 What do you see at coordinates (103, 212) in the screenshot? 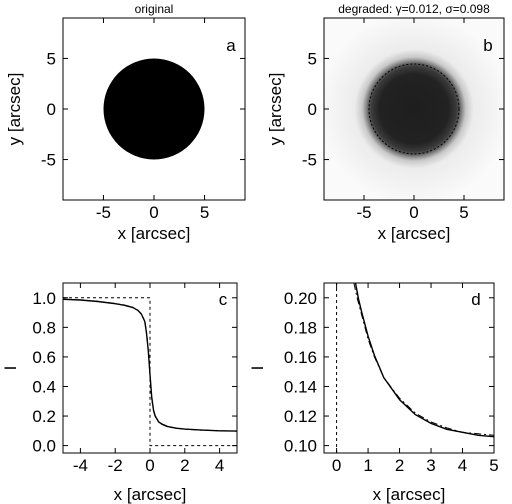
I see `panel-a-xtick-label: -5` at bounding box center [103, 212].